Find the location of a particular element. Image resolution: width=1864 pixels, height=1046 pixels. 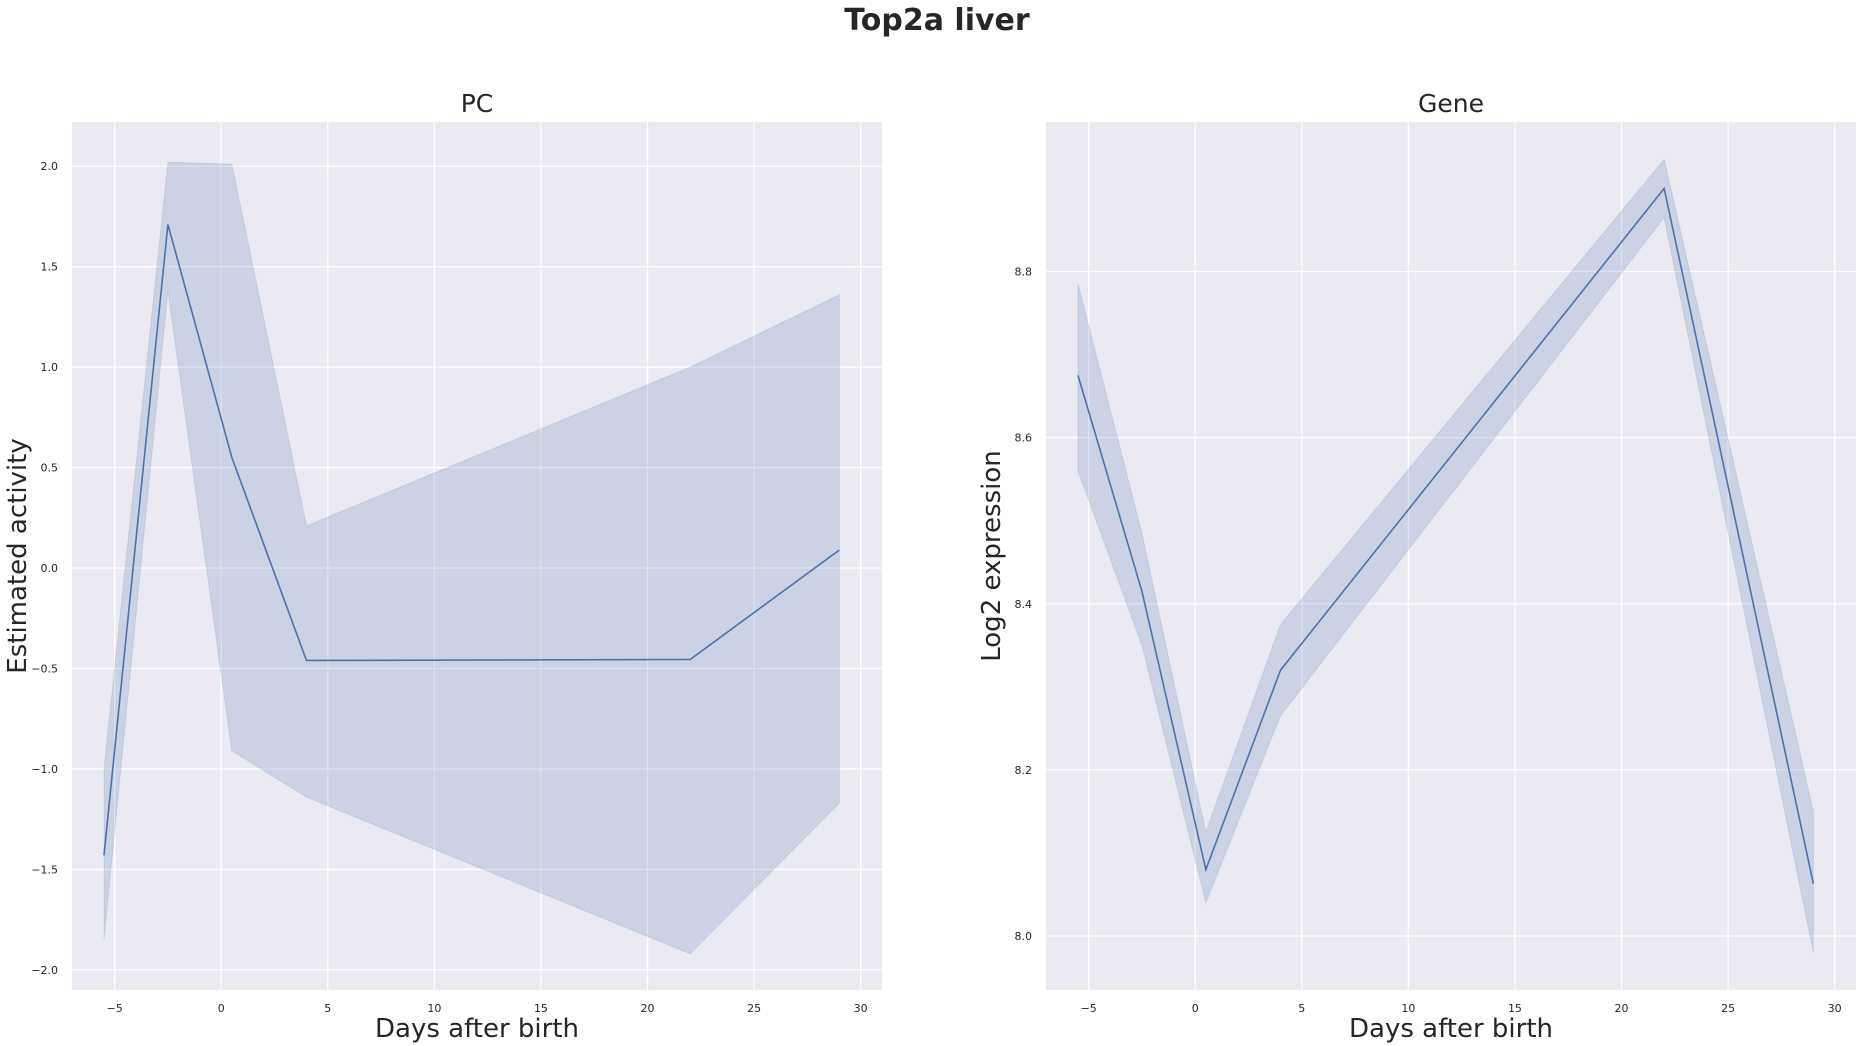

y-tick-label: 0.5 is located at coordinates (50, 468).